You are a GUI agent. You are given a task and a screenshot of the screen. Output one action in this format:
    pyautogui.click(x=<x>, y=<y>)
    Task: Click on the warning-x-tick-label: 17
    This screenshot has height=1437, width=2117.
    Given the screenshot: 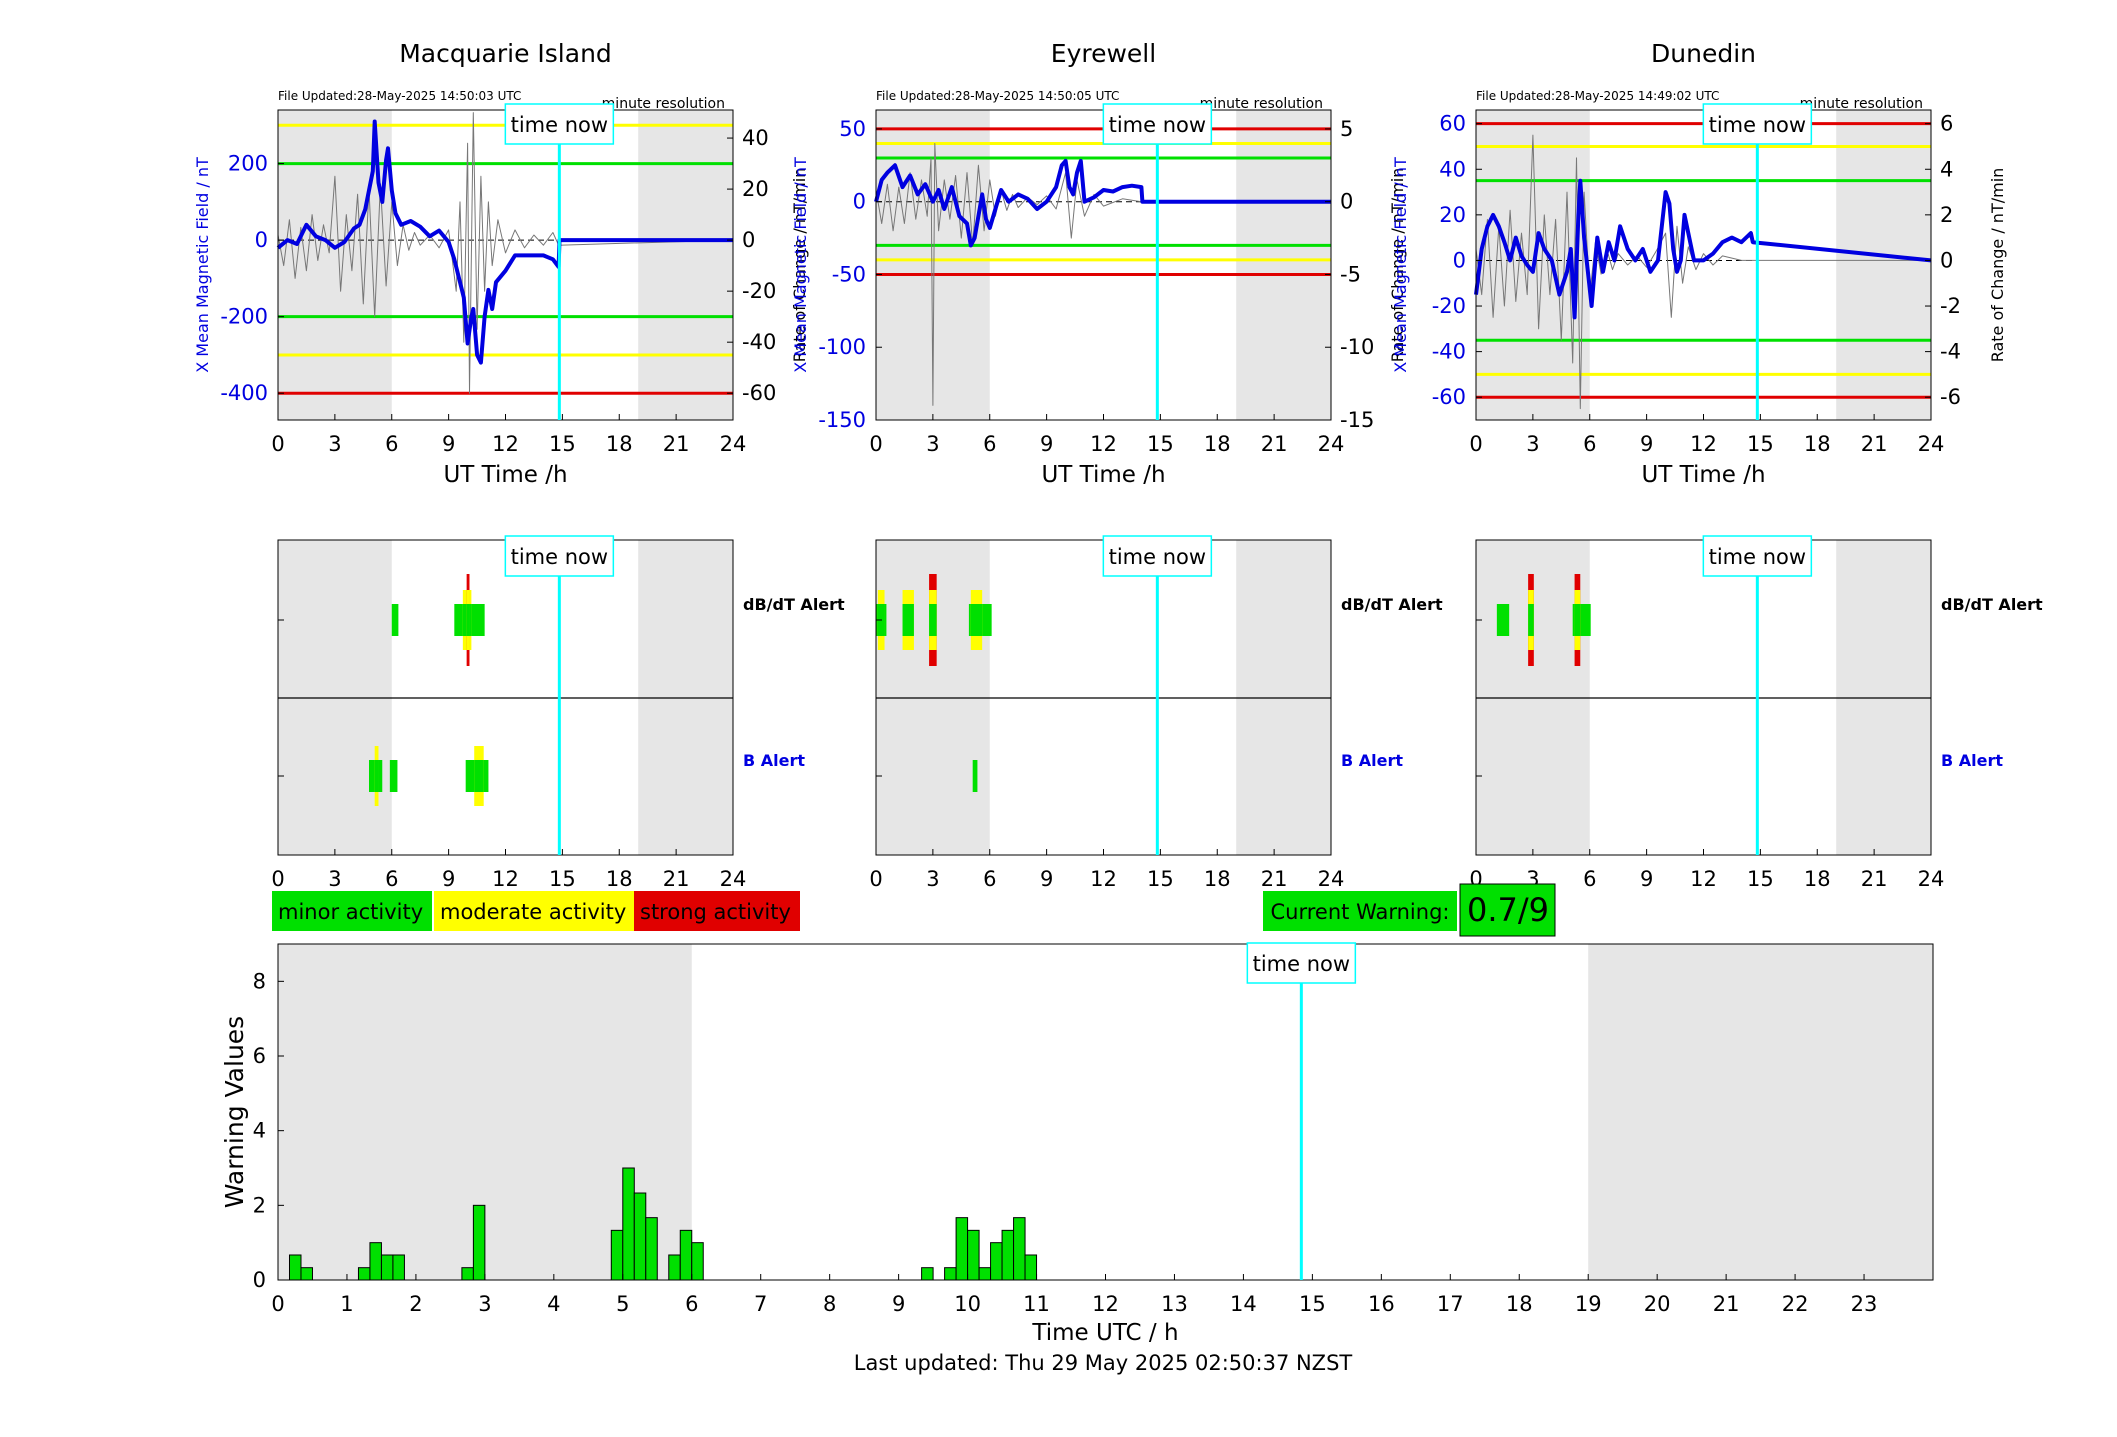 What is the action you would take?
    pyautogui.click(x=1450, y=1304)
    